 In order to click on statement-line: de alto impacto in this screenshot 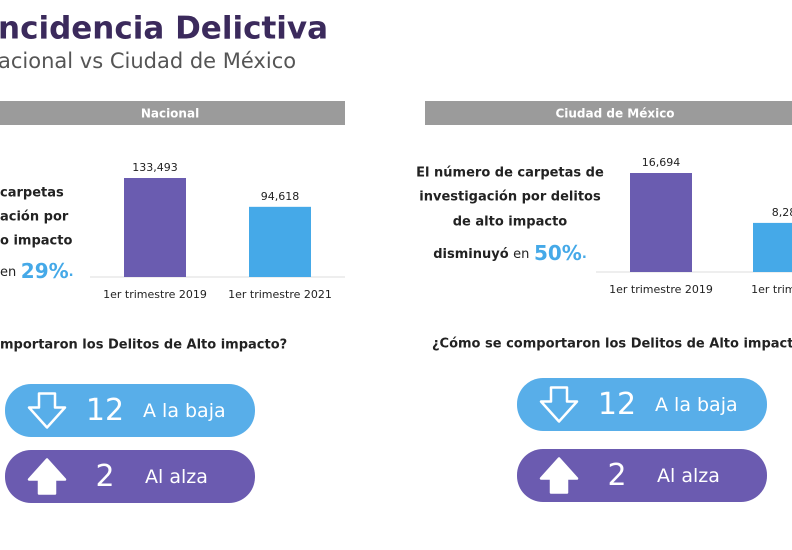, I will do `click(510, 222)`.